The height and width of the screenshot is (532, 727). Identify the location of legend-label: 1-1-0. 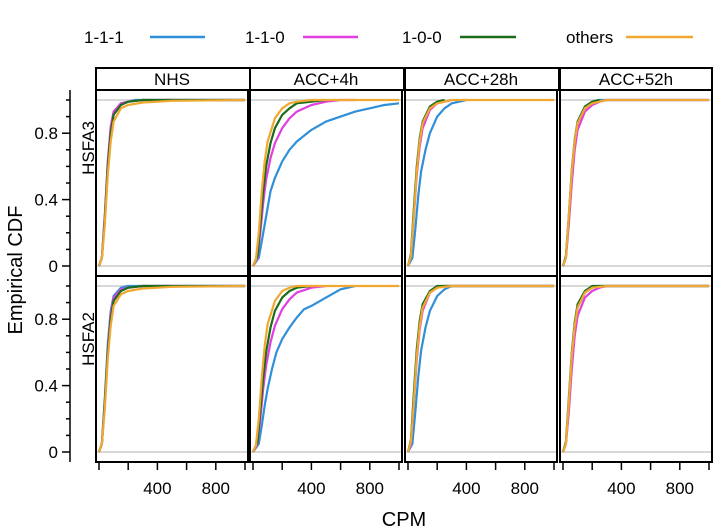
(265, 37).